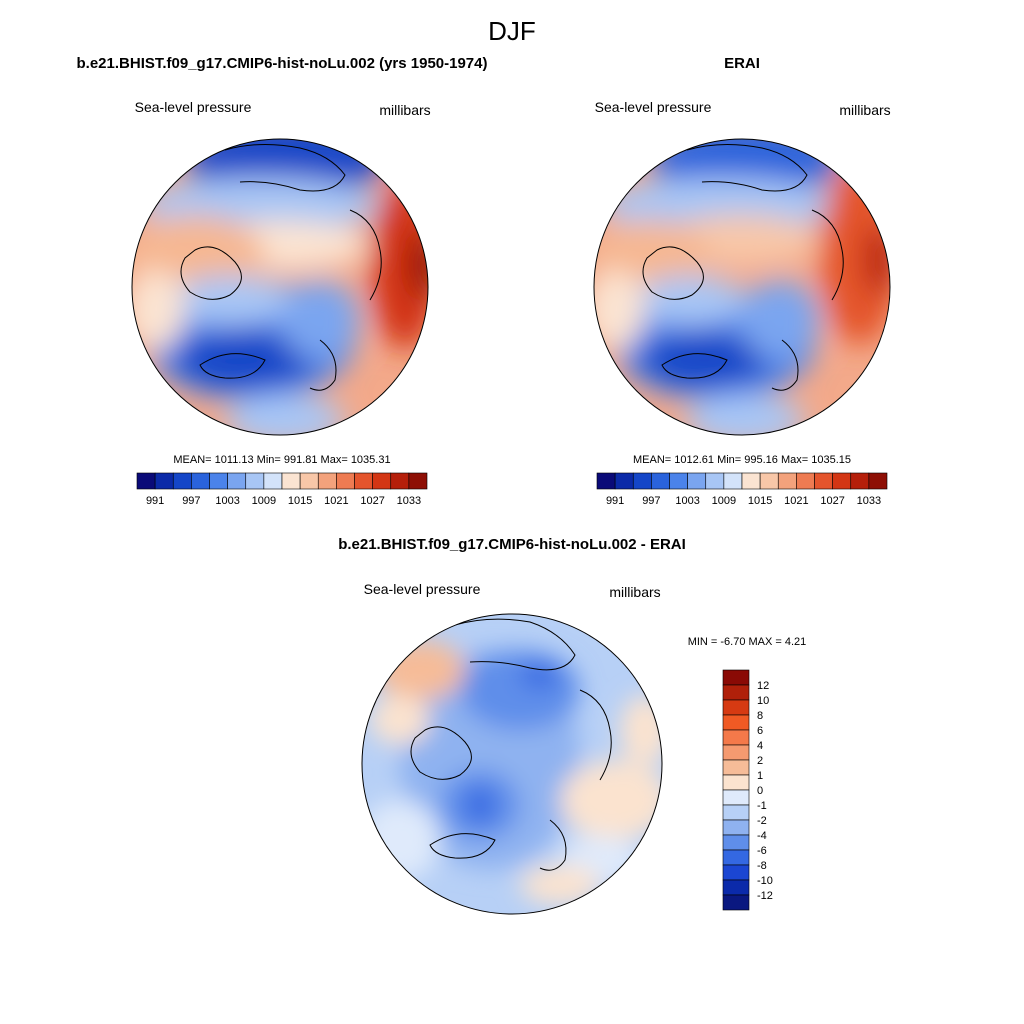 The image size is (1024, 1024). Describe the element at coordinates (765, 896) in the screenshot. I see `panel-3-colorbar-tick-label: -12` at that location.